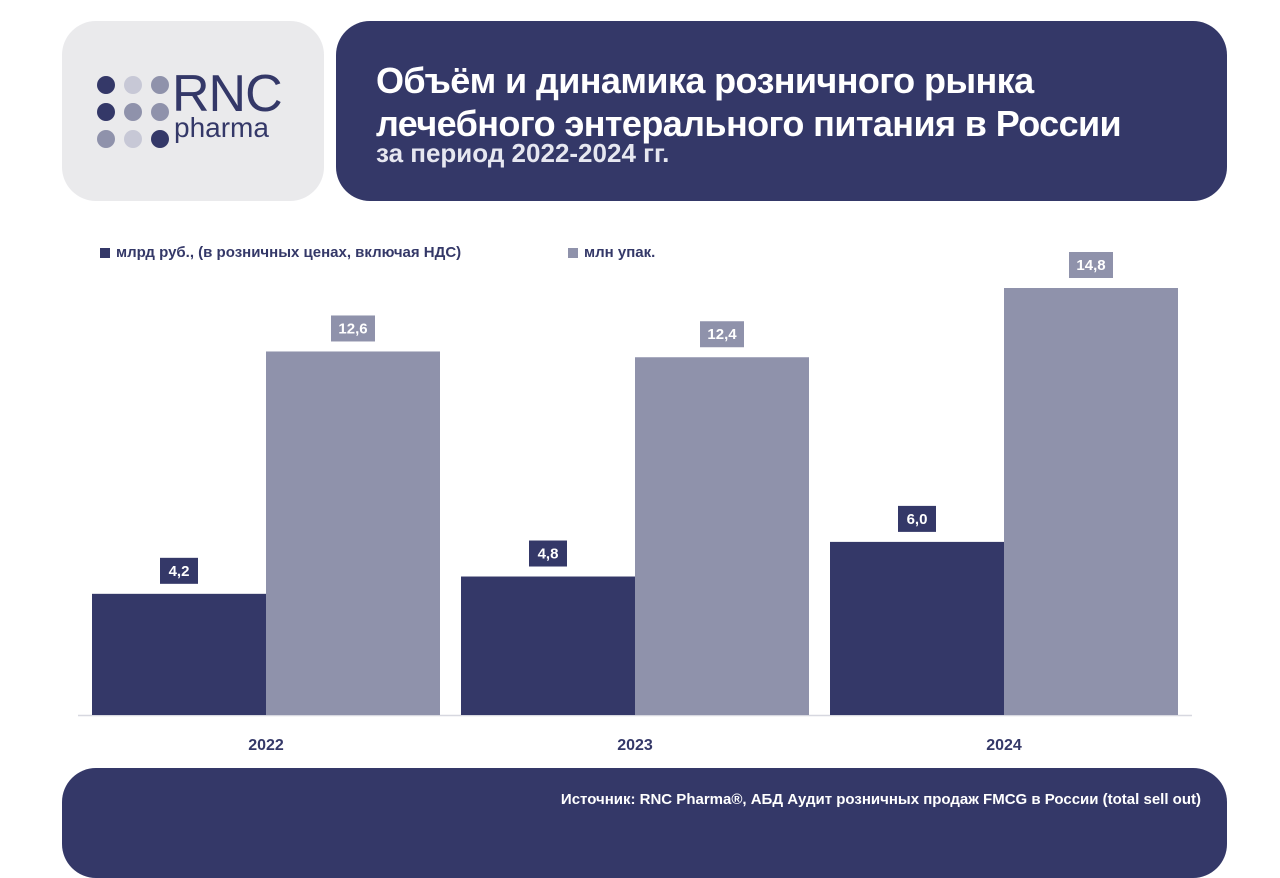 This screenshot has width=1280, height=878. What do you see at coordinates (221, 127) in the screenshot?
I see `logo-name-bottom: pharma` at bounding box center [221, 127].